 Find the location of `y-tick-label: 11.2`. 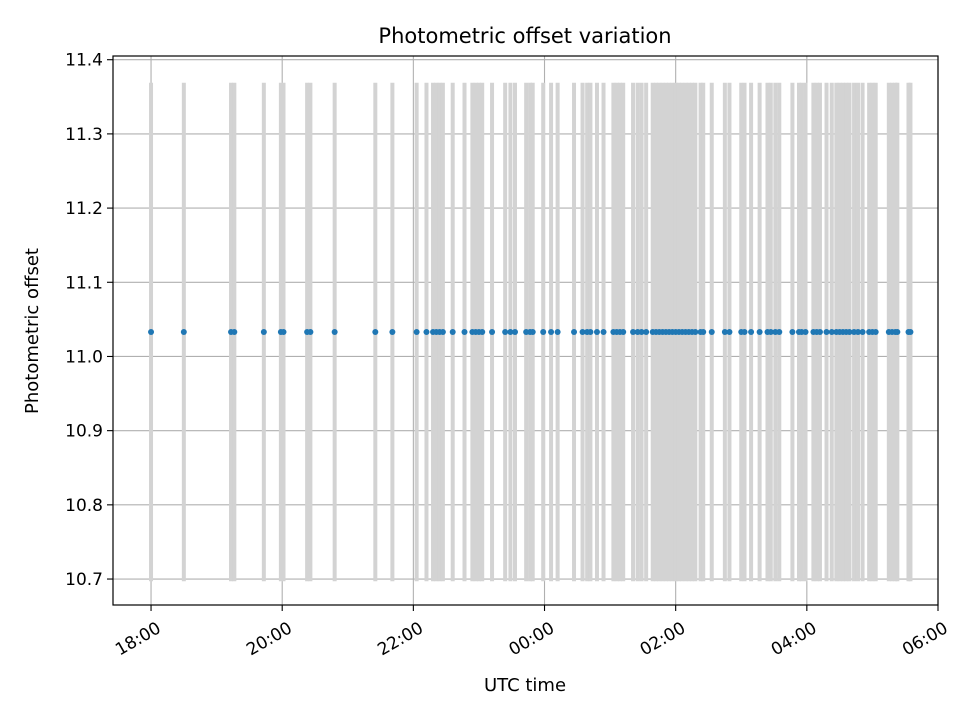

y-tick-label: 11.2 is located at coordinates (84, 209).